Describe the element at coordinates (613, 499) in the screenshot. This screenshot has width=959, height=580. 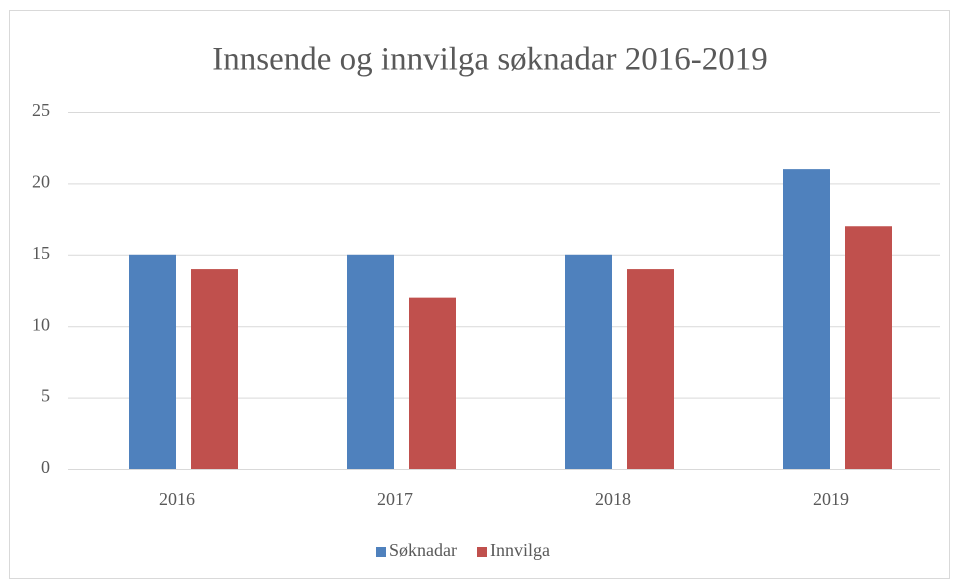
I see `x-tick-label: 2018` at that location.